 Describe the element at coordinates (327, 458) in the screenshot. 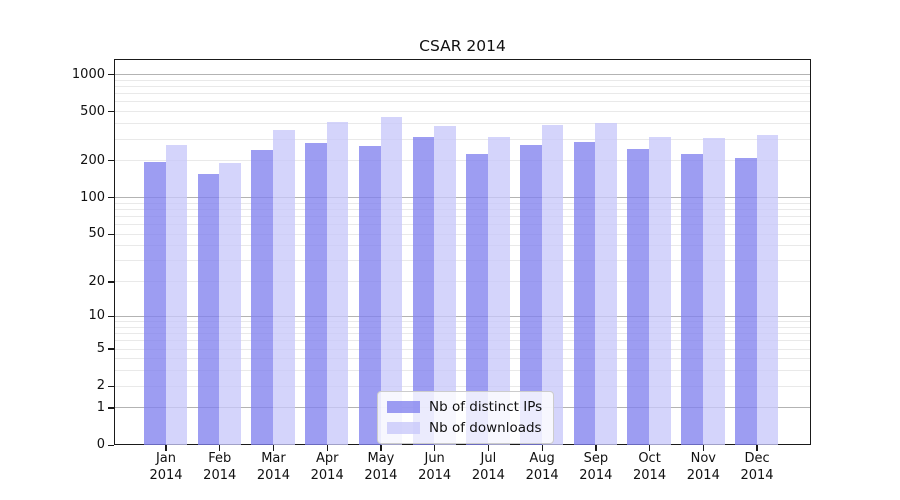

I see `x-label-month: Apr` at that location.